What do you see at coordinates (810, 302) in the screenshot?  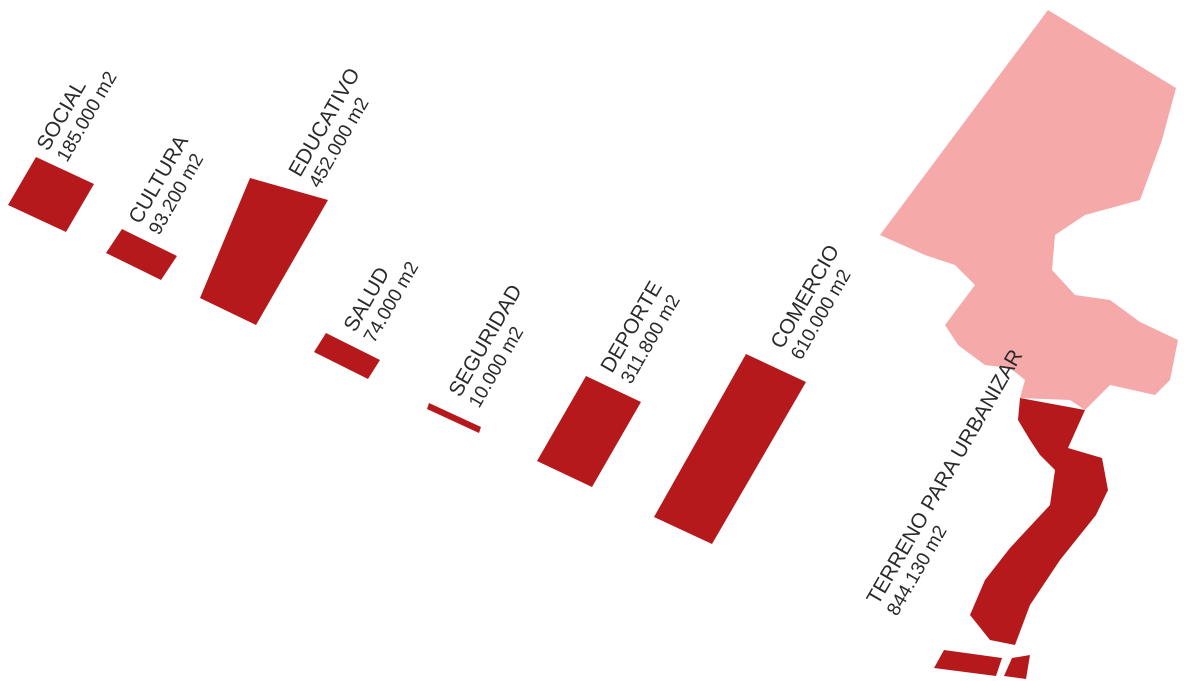 I see `comercio-label: COMERCIO 610.000 m2` at bounding box center [810, 302].